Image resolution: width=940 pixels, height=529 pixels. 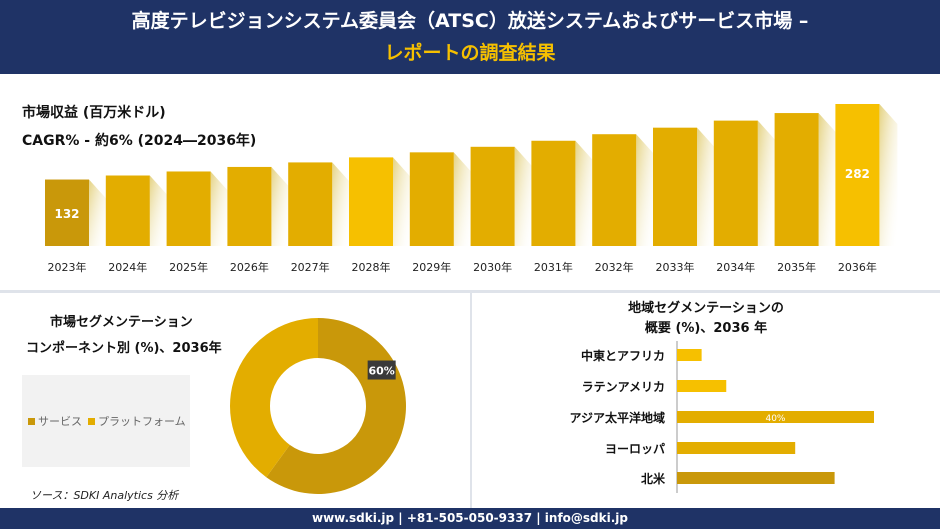 I want to click on segment-title: 市場セグメンテーション, so click(x=121, y=322).